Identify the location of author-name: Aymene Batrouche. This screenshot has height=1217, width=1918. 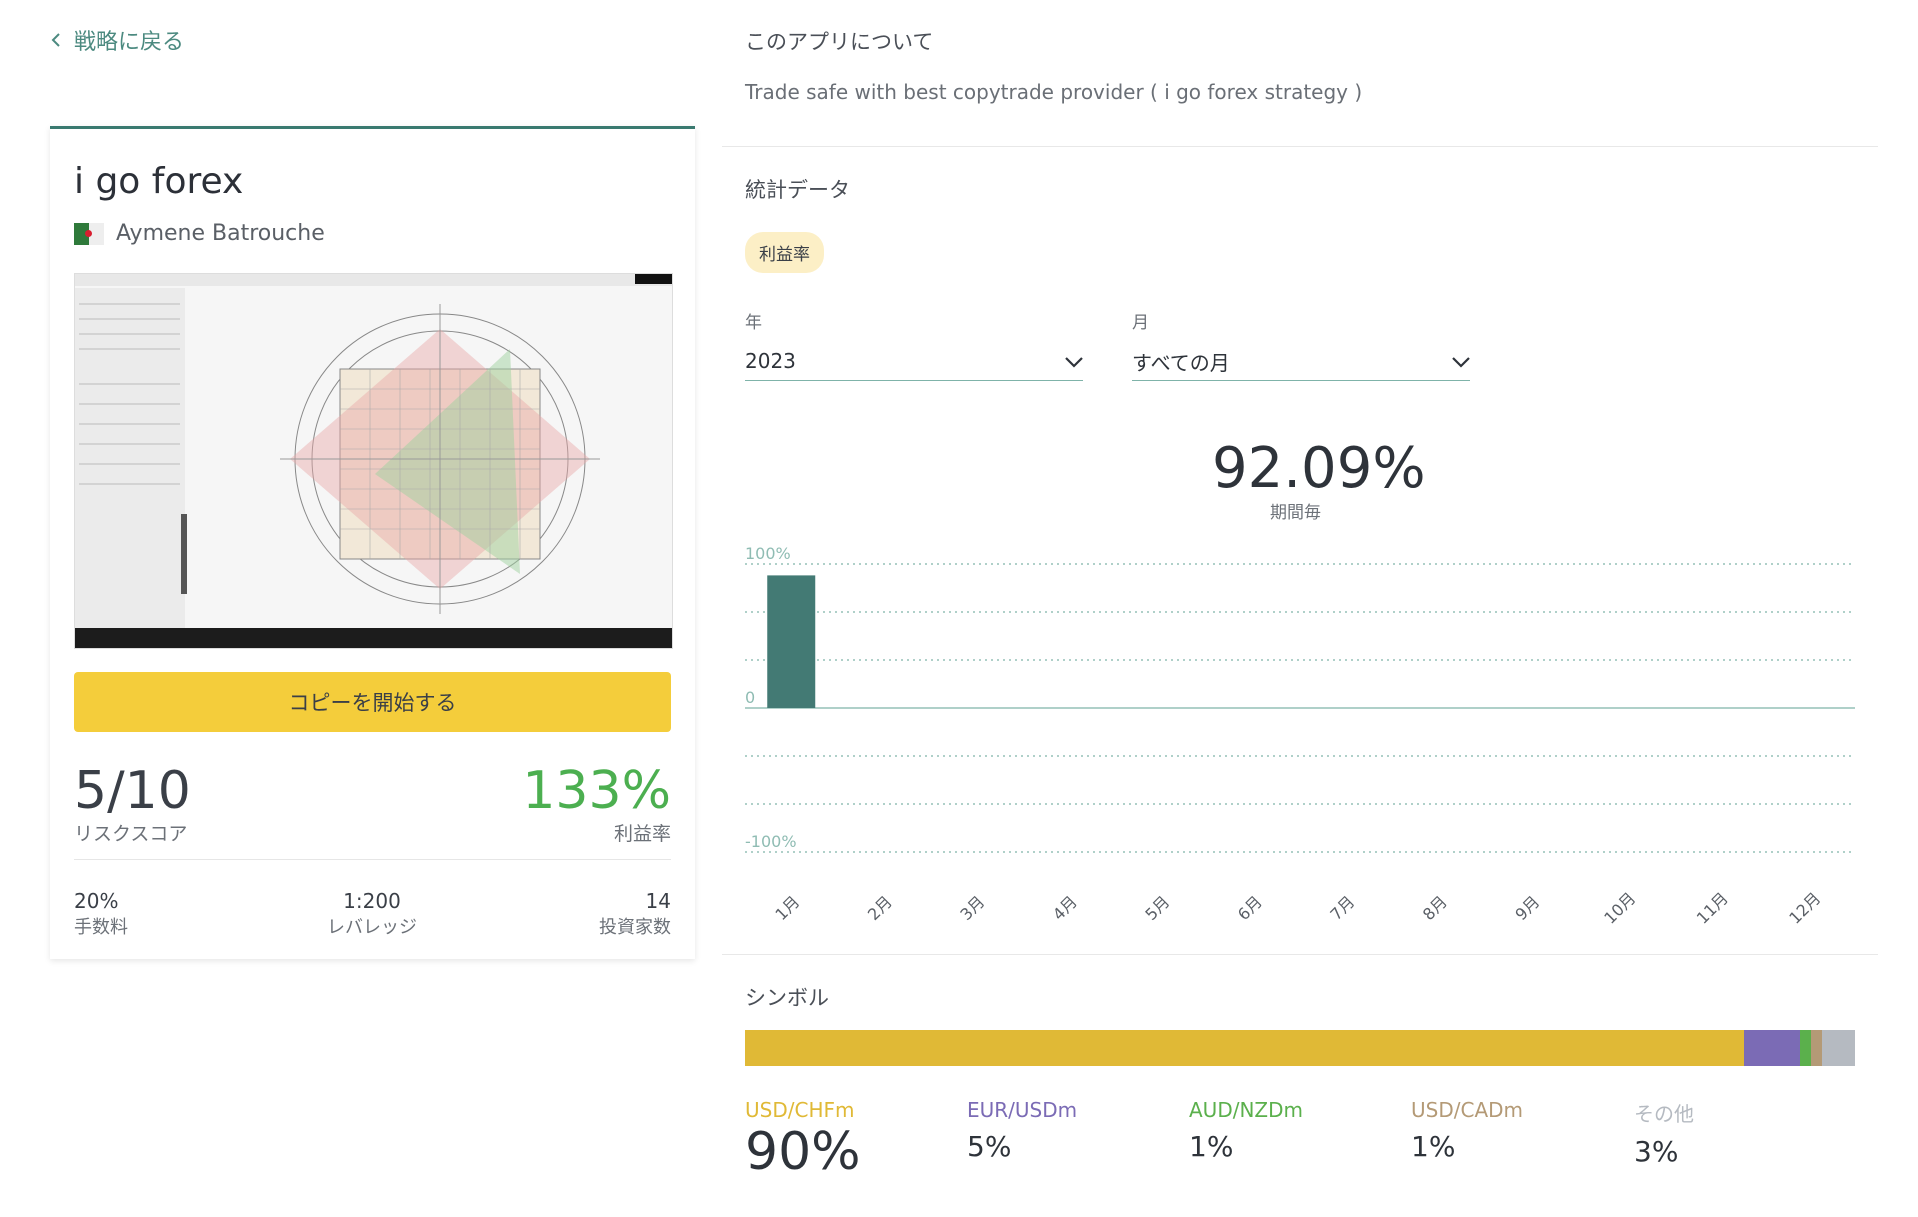
(220, 233).